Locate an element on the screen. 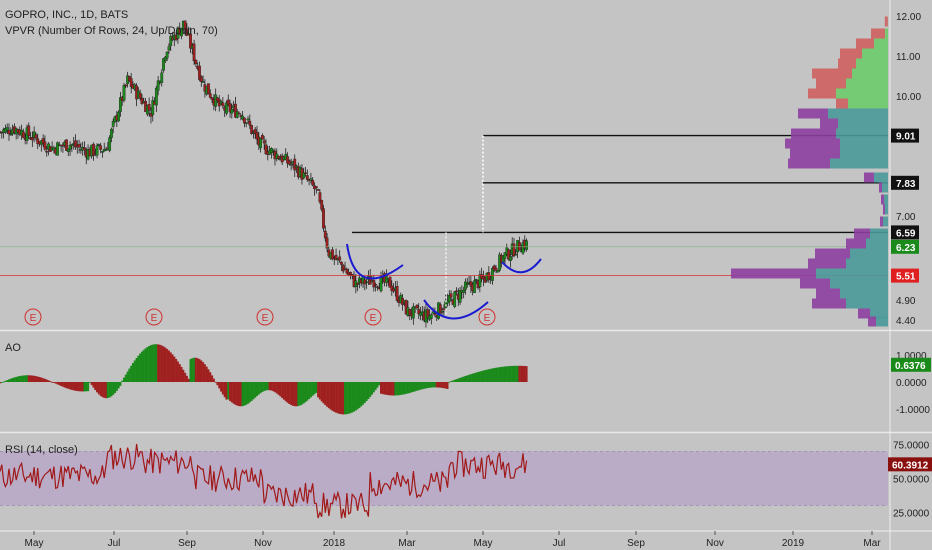 This screenshot has height=550, width=932. rsi-label: RSI (14, close) is located at coordinates (41, 450).